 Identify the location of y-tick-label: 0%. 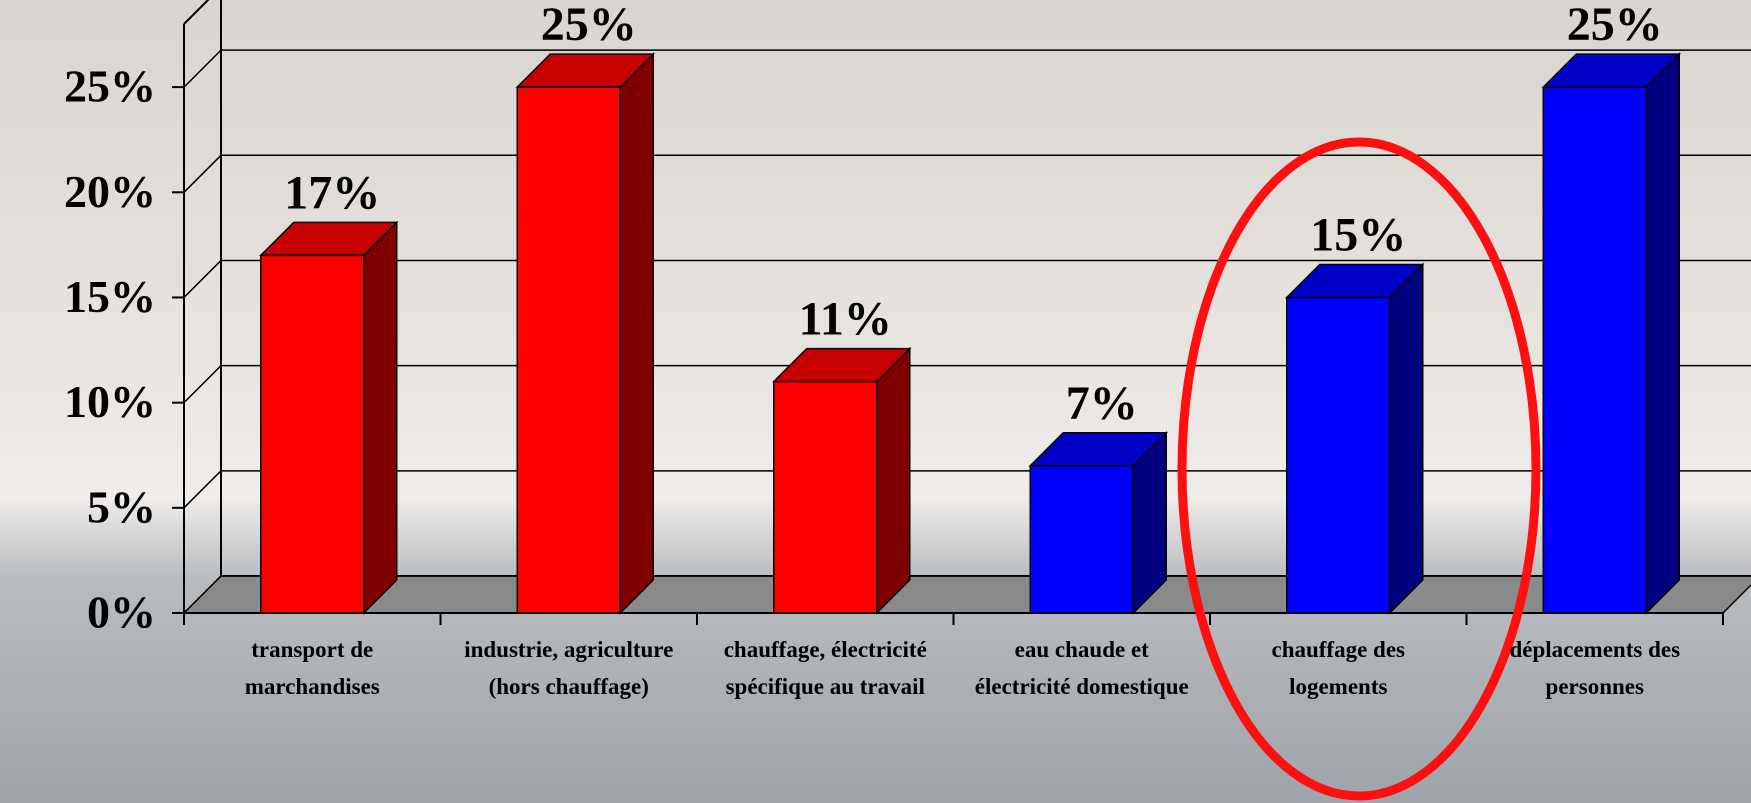
(121, 612).